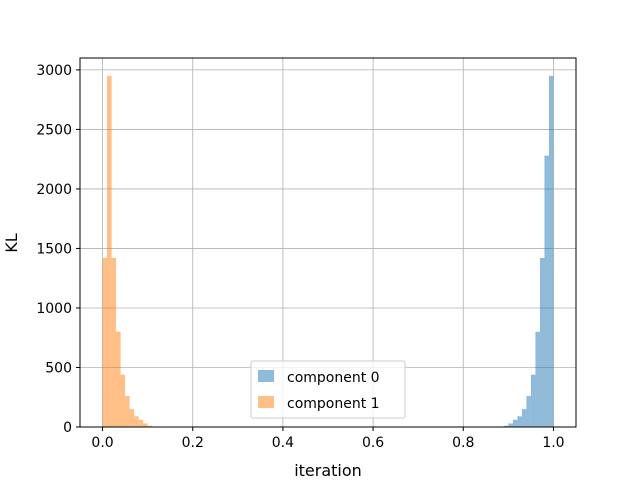  What do you see at coordinates (283, 443) in the screenshot?
I see `x-tick-label: 0.4` at bounding box center [283, 443].